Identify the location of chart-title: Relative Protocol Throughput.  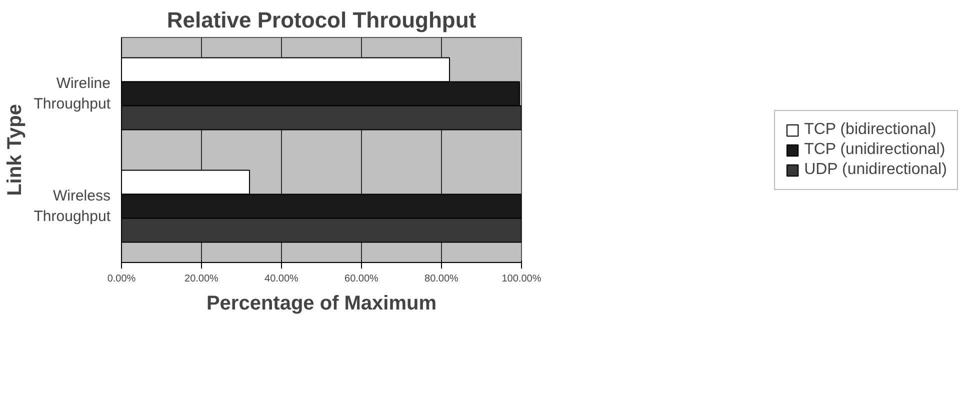
(321, 20).